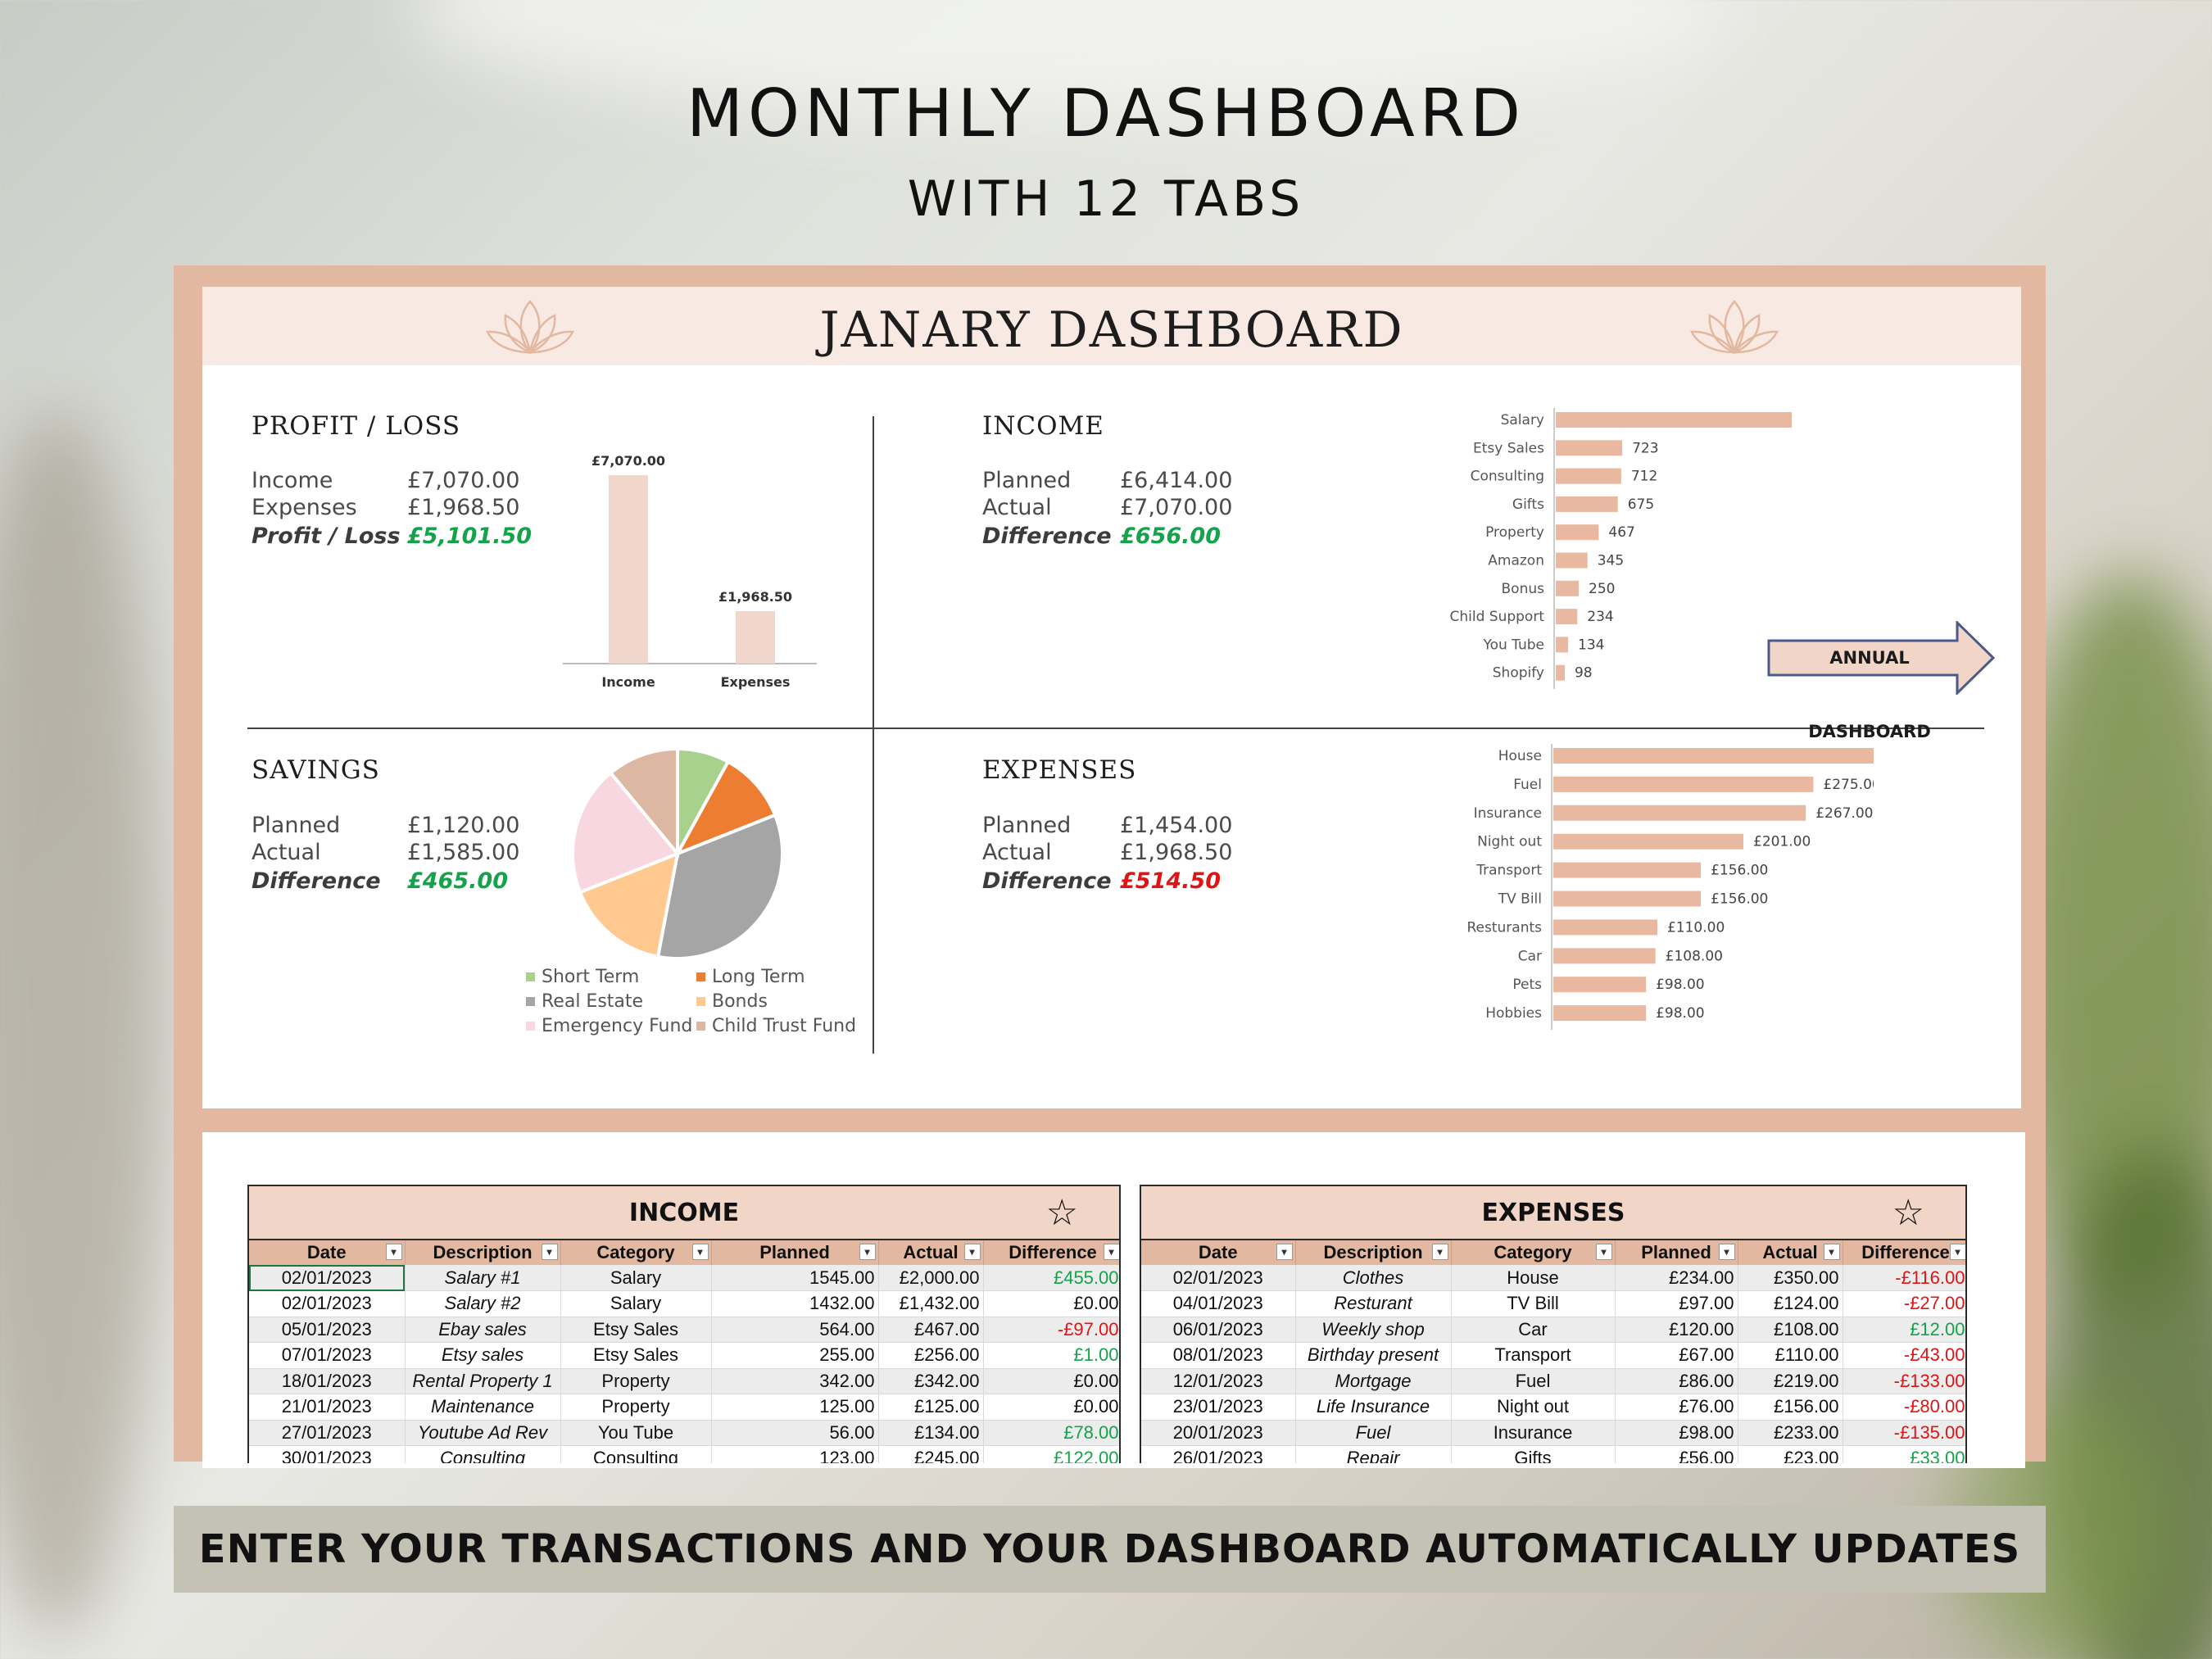 The height and width of the screenshot is (1659, 2212). What do you see at coordinates (1218, 1433) in the screenshot?
I see `table-cell: 20/01/2023` at bounding box center [1218, 1433].